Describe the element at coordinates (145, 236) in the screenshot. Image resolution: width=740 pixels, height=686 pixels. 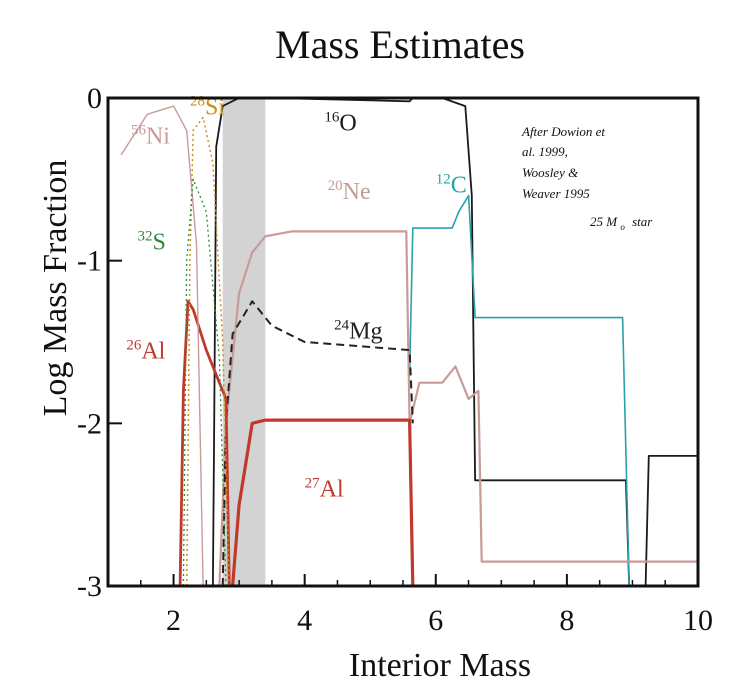
I see `mass-number: 32` at that location.